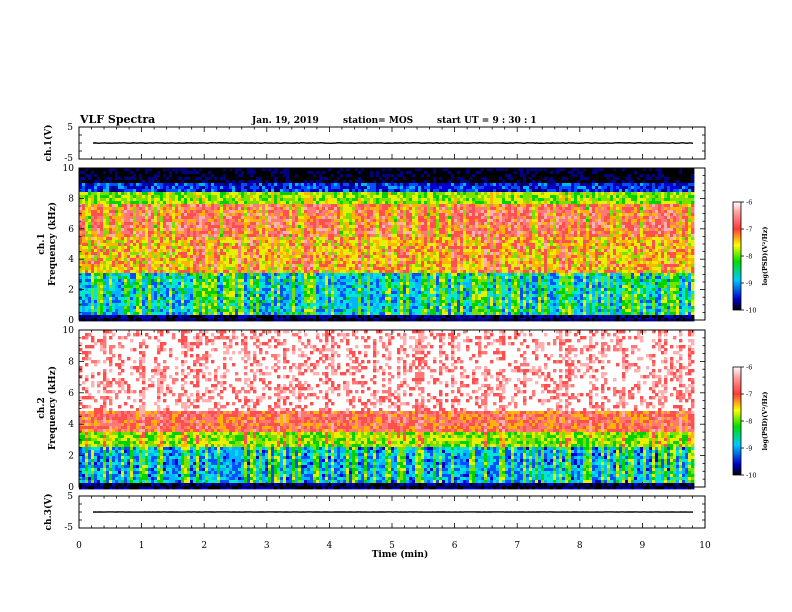 Image resolution: width=792 pixels, height=612 pixels. What do you see at coordinates (48, 143) in the screenshot?
I see `ch1-voltage-ylabel: ch.1(V)` at bounding box center [48, 143].